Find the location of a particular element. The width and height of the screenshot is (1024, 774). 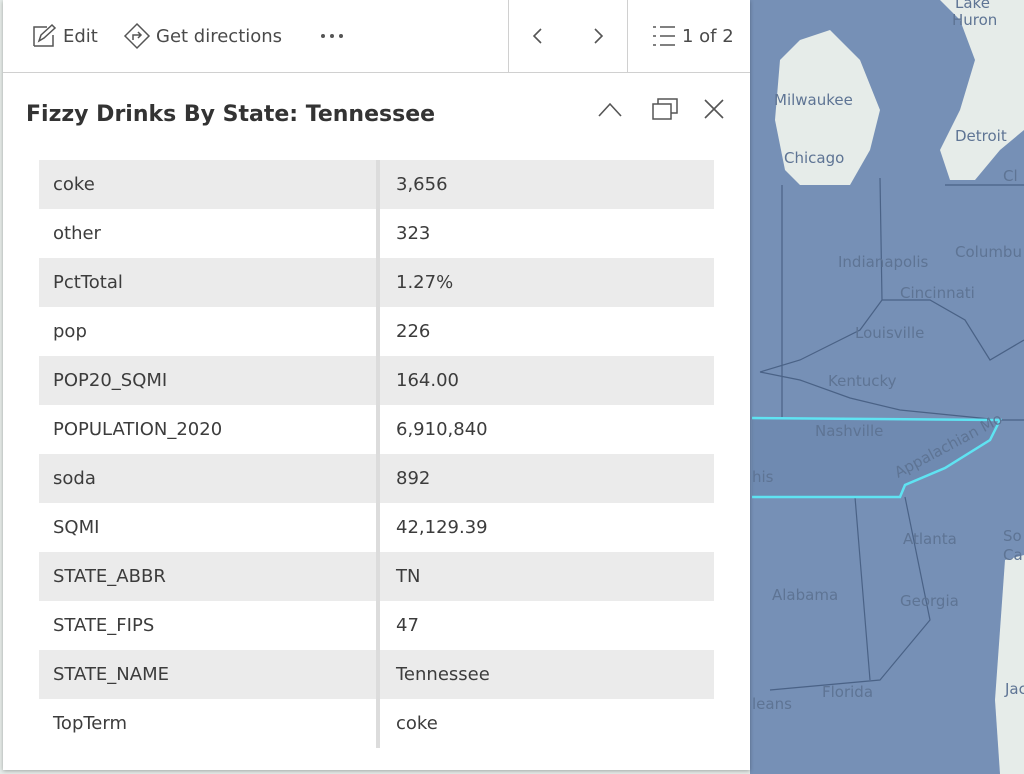

table-row: TopTerm coke is located at coordinates (376, 723).